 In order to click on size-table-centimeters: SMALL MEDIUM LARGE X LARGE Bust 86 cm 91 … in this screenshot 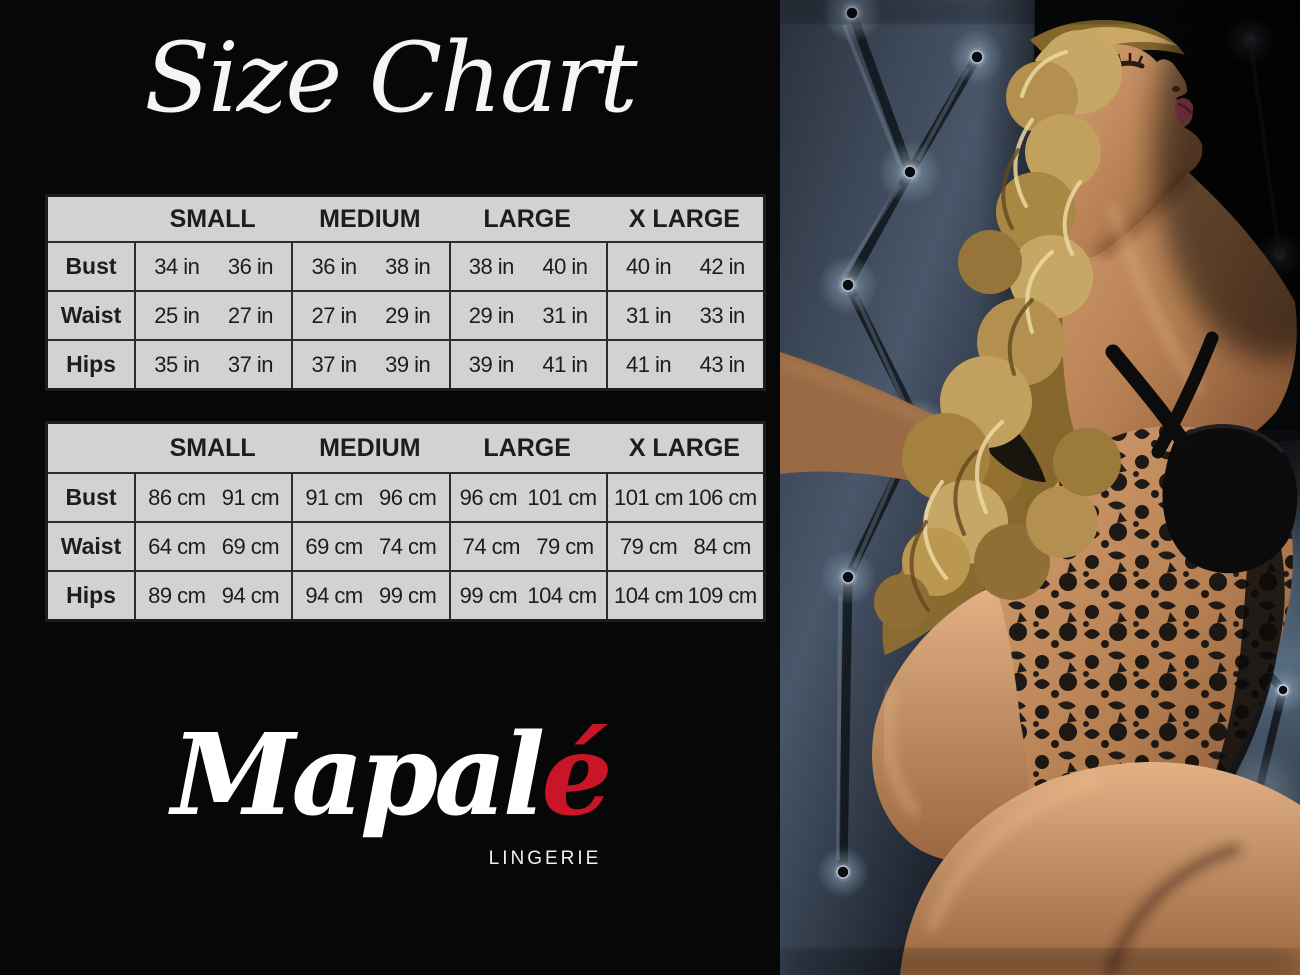, I will do `click(405, 521)`.